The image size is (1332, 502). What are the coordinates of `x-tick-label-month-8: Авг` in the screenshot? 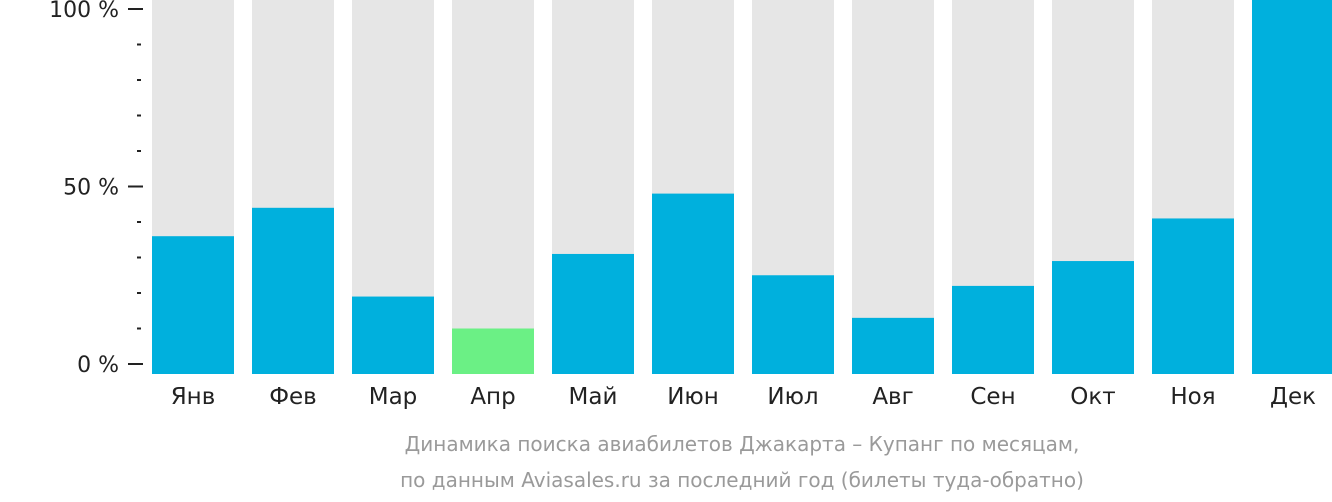 It's located at (892, 397).